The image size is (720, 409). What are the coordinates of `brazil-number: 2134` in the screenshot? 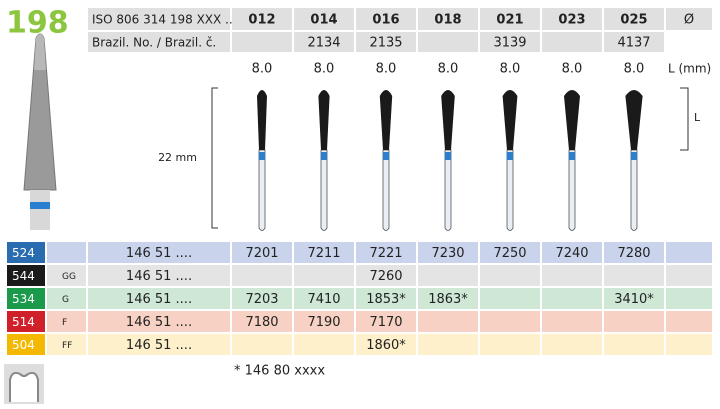 It's located at (323, 43).